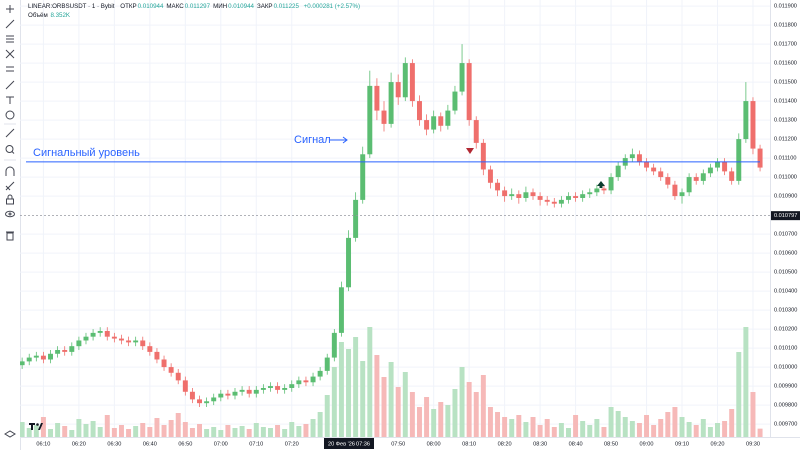 The image size is (800, 450). I want to click on tool-text, so click(10, 100).